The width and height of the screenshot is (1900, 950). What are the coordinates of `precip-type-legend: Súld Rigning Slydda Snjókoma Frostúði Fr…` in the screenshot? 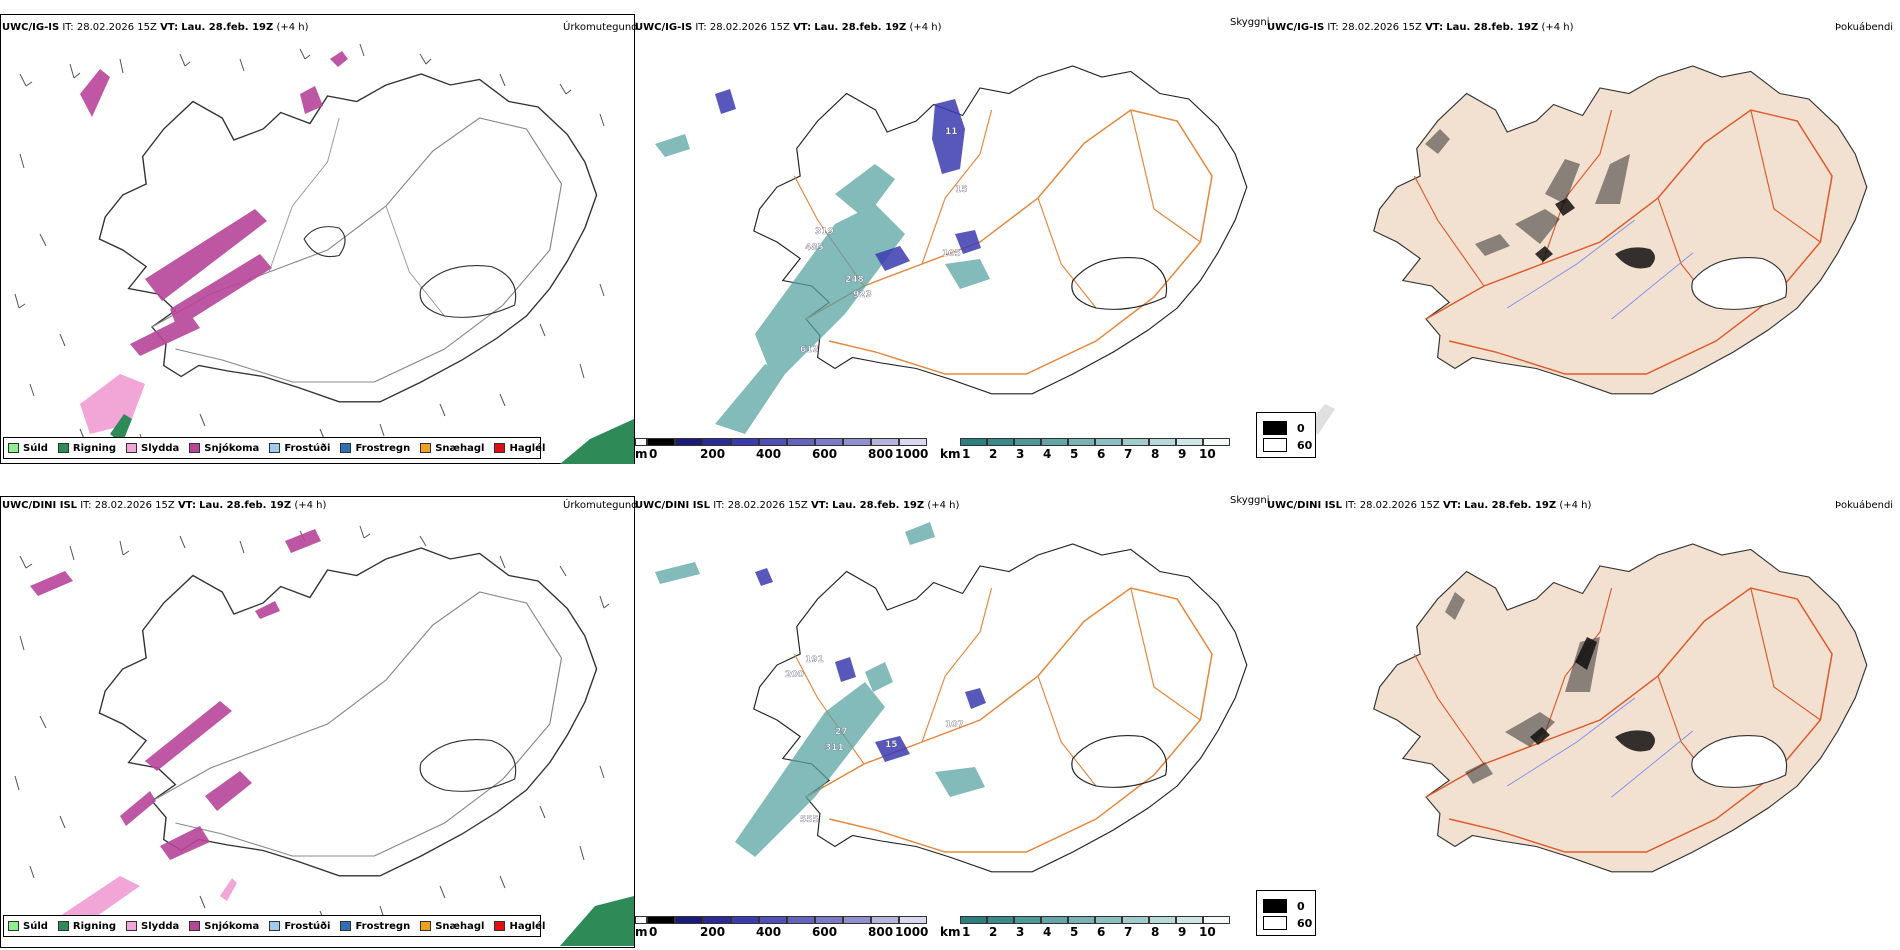 It's located at (274, 448).